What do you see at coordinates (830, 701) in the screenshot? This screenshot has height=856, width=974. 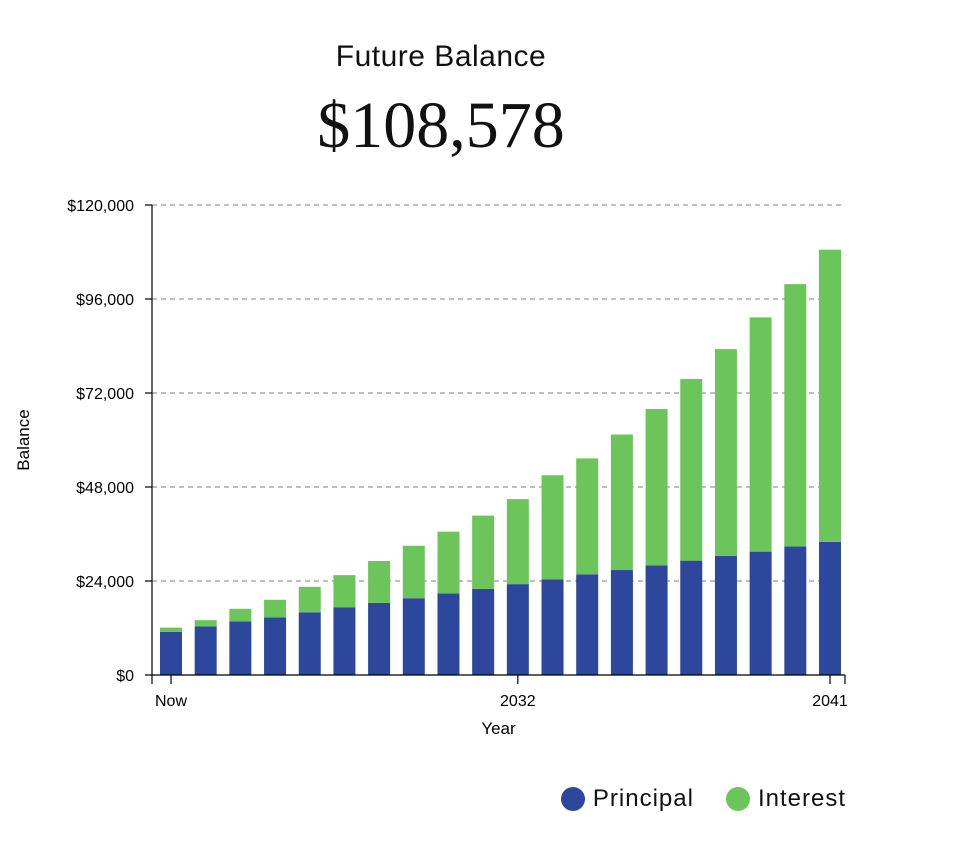 I see `x-tick-label: 2041` at bounding box center [830, 701].